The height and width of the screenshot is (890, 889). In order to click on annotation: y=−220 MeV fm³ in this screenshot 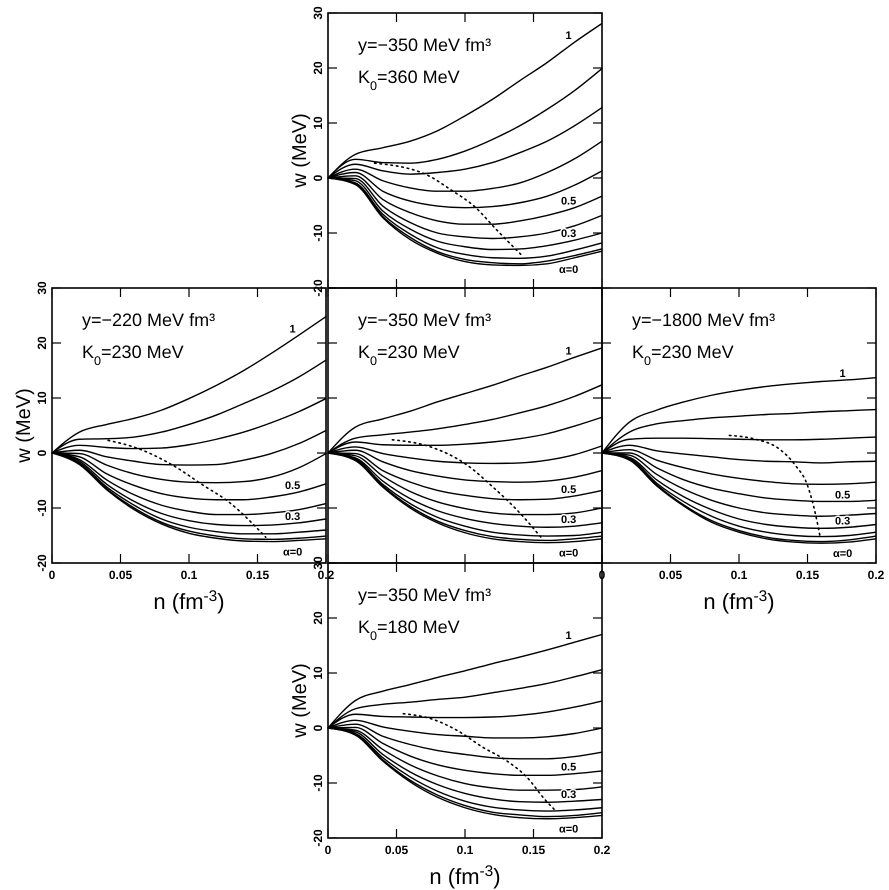, I will do `click(149, 320)`.